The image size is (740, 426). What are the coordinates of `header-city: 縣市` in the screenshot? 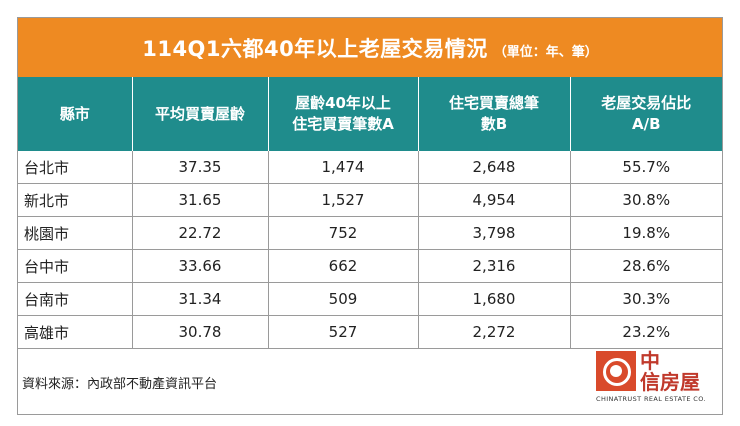 It's located at (75, 114).